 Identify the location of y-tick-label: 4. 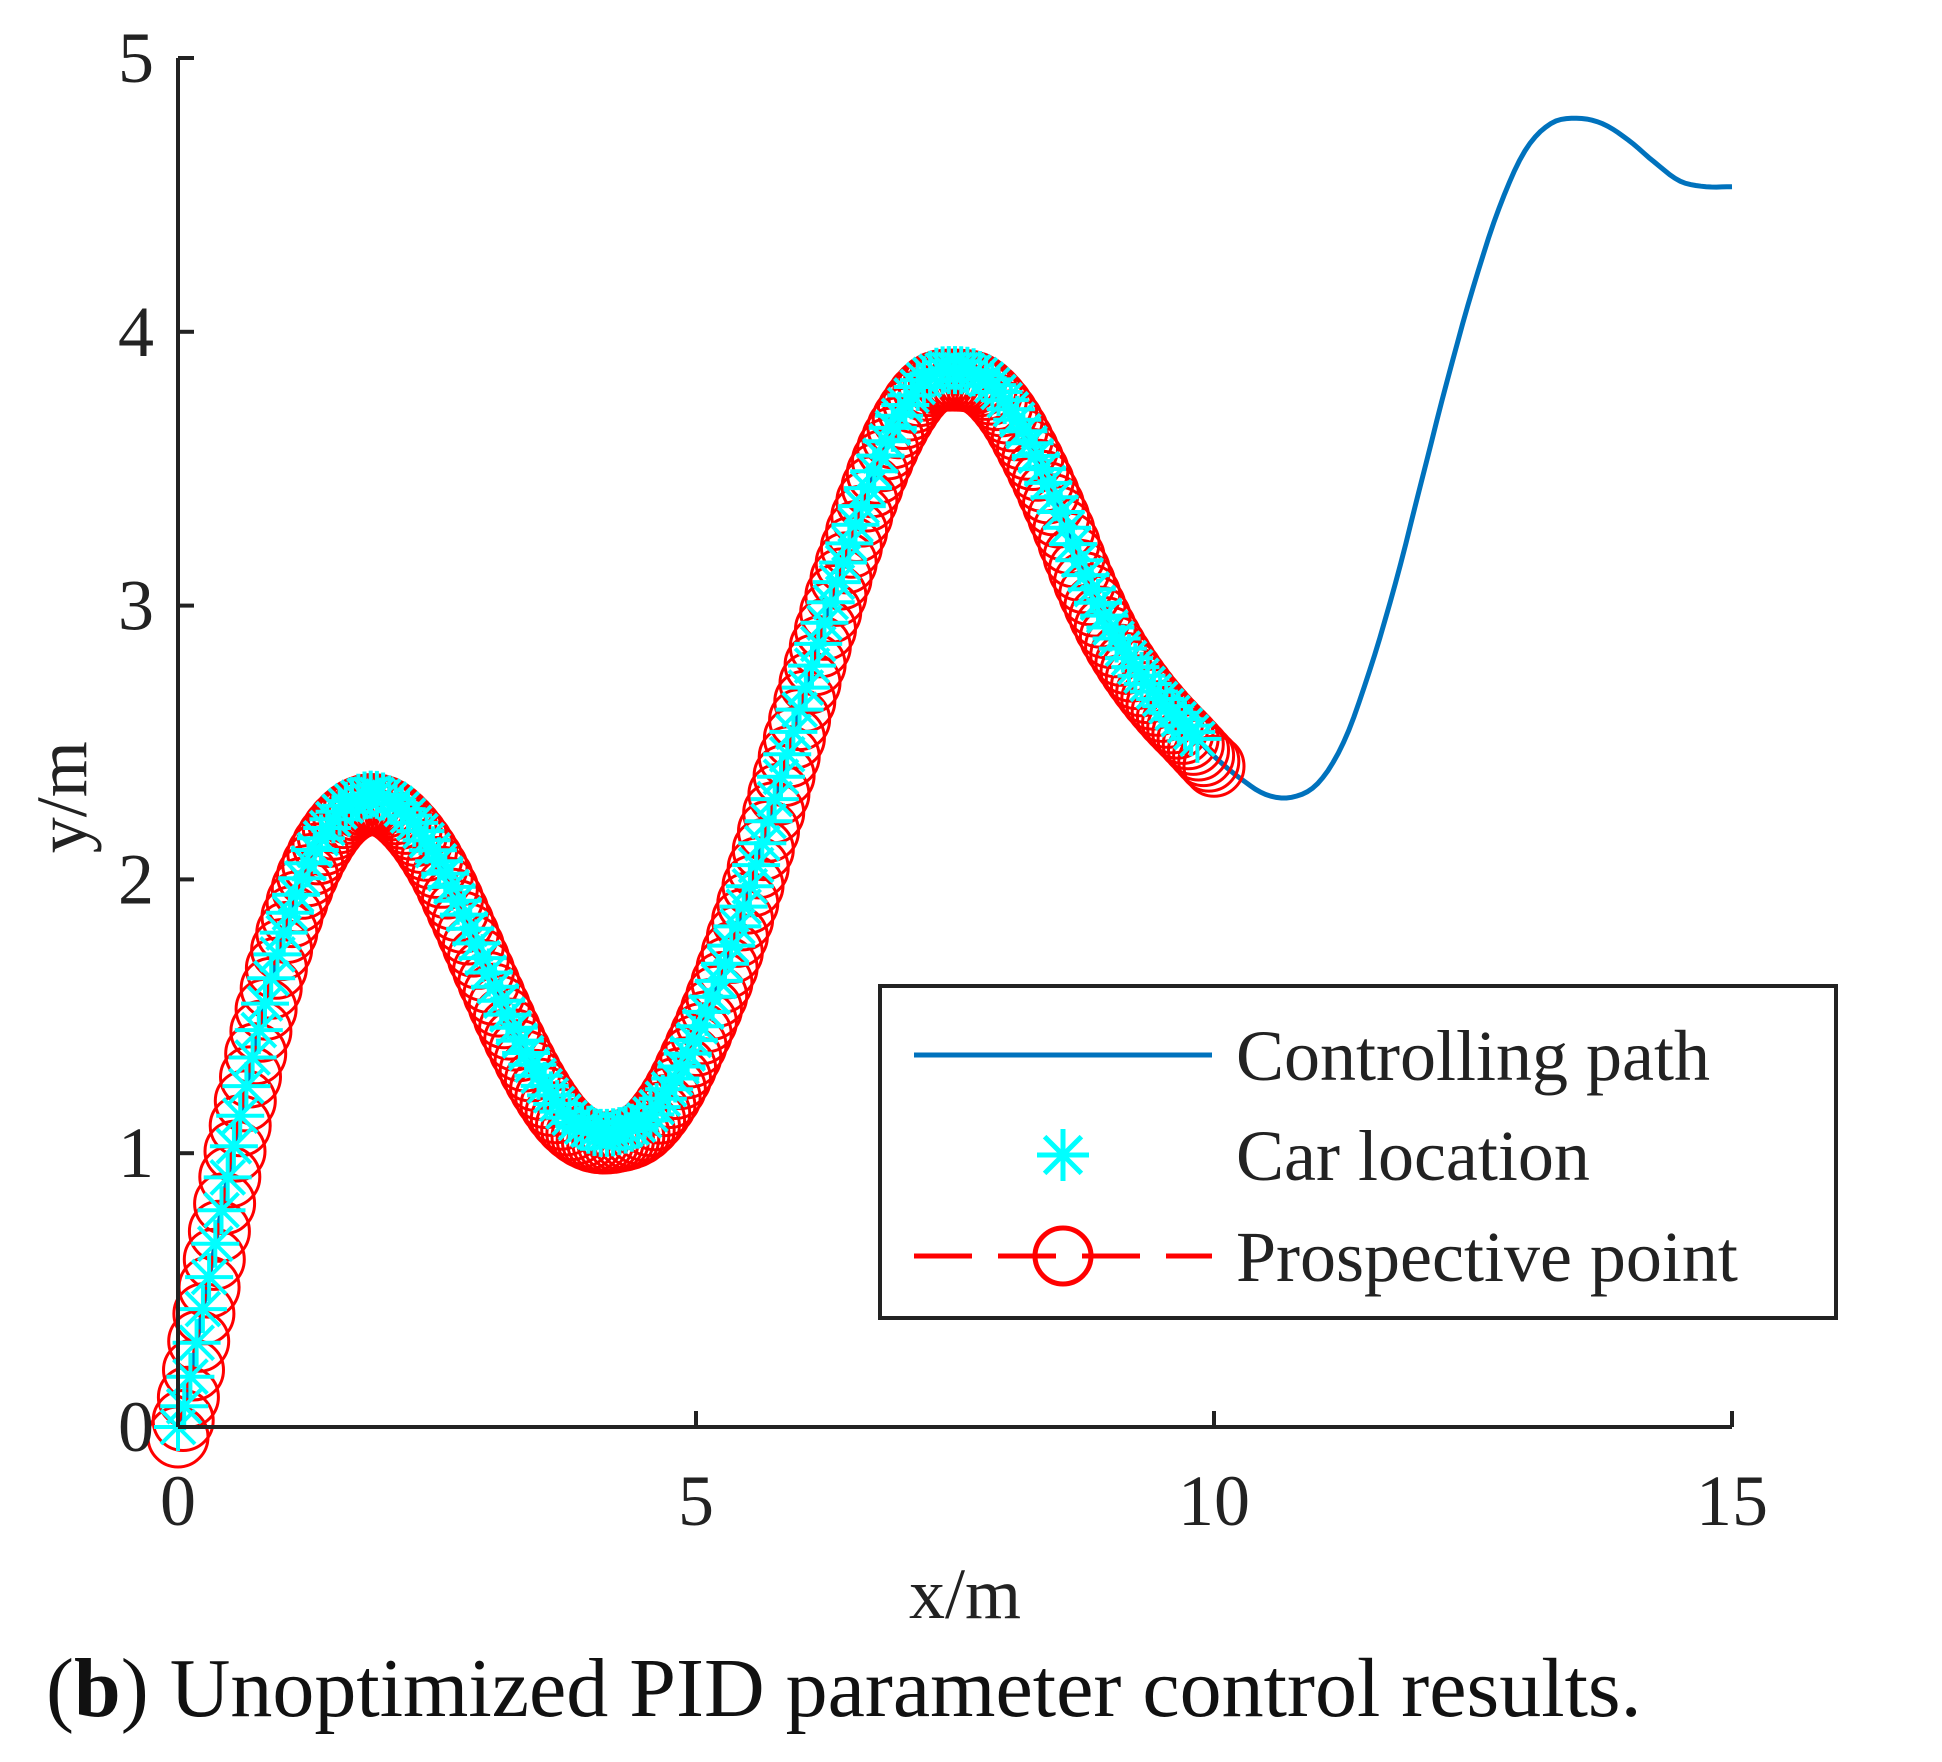
(136, 332).